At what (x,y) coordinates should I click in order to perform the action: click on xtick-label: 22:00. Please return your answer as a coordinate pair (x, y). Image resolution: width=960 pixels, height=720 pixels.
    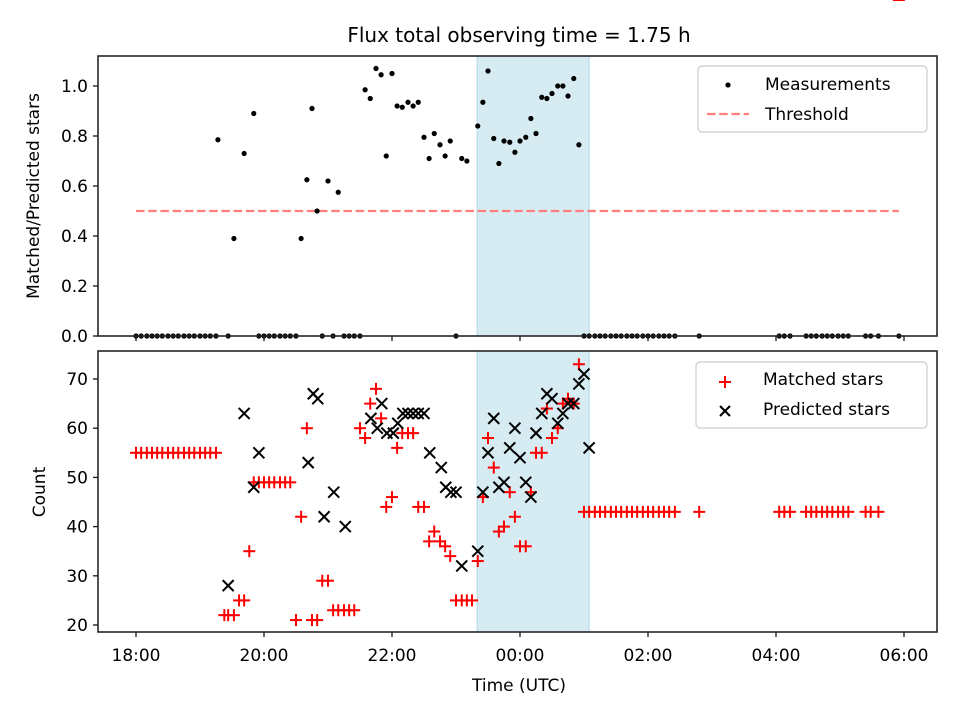
    Looking at the image, I should click on (392, 656).